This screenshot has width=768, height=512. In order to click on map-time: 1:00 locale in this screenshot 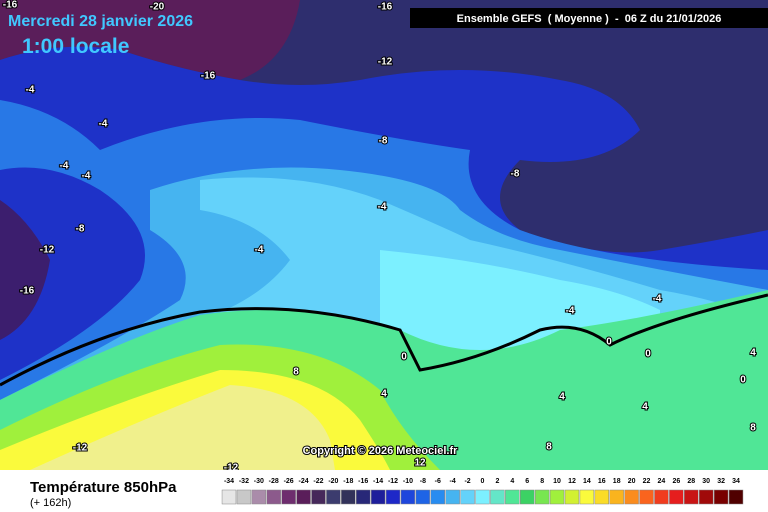, I will do `click(75, 46)`.